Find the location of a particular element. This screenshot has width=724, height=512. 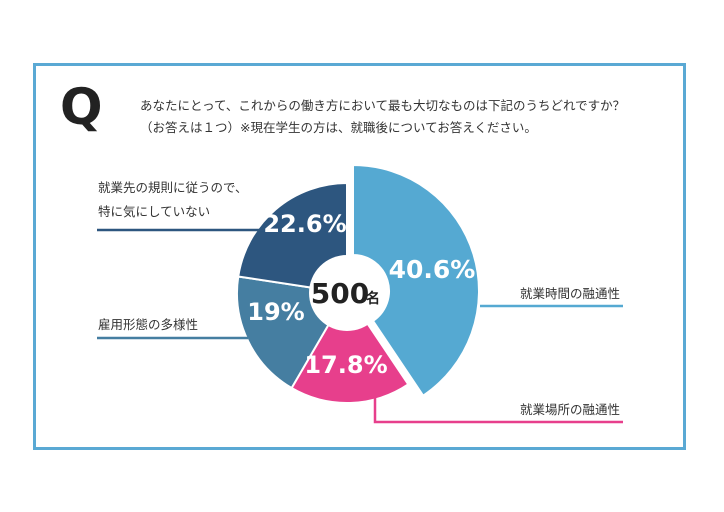

question-mark: Q is located at coordinates (81, 107).